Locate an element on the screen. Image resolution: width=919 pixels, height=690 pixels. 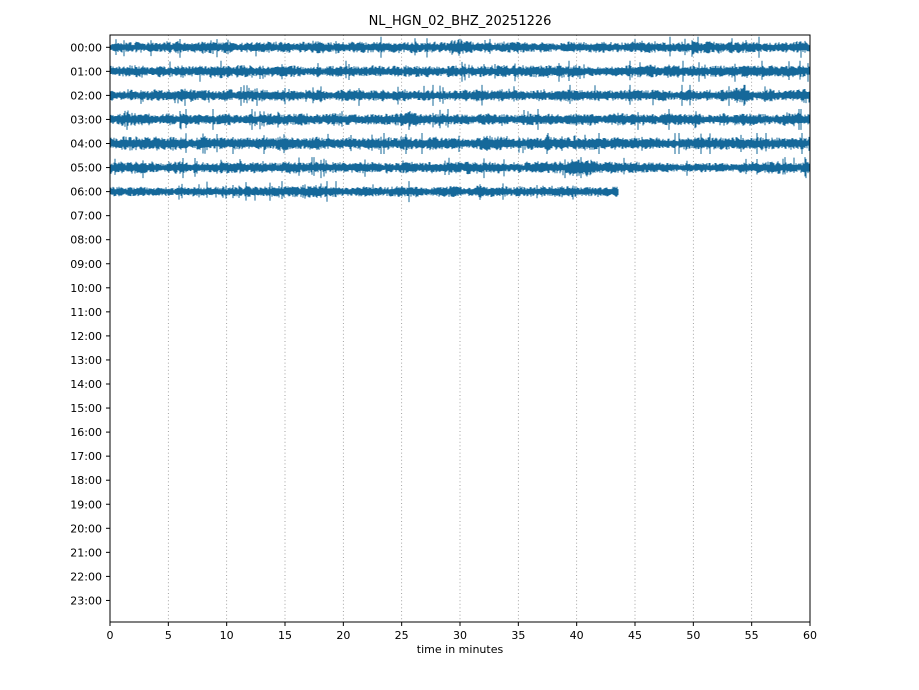
y-tick-label: 06:00 is located at coordinates (86, 192).